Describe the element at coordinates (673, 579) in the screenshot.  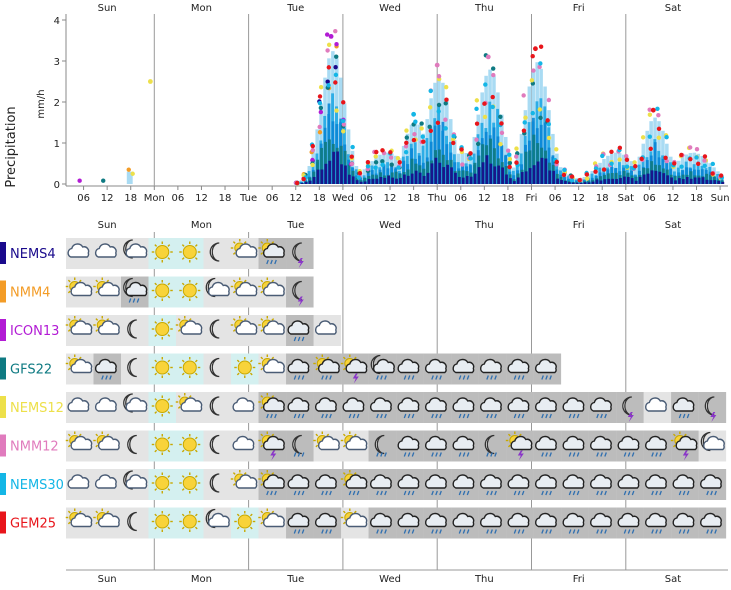
I see `bottom-day-label-sat: Sat` at that location.